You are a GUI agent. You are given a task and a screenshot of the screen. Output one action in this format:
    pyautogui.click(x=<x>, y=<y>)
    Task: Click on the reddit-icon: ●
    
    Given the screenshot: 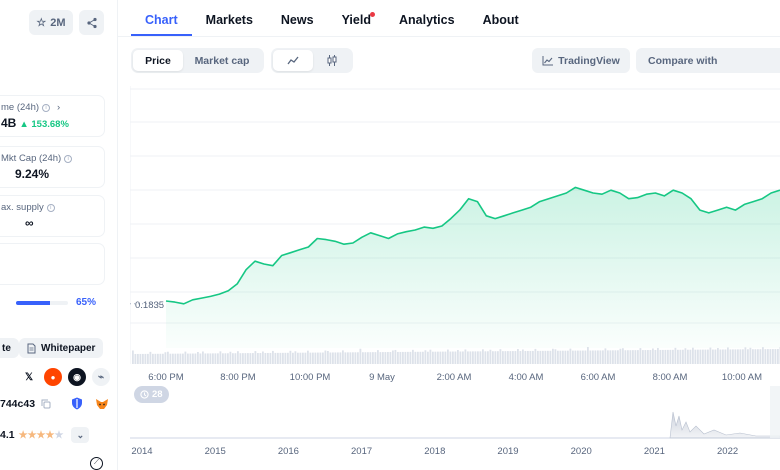 What is the action you would take?
    pyautogui.click(x=53, y=377)
    